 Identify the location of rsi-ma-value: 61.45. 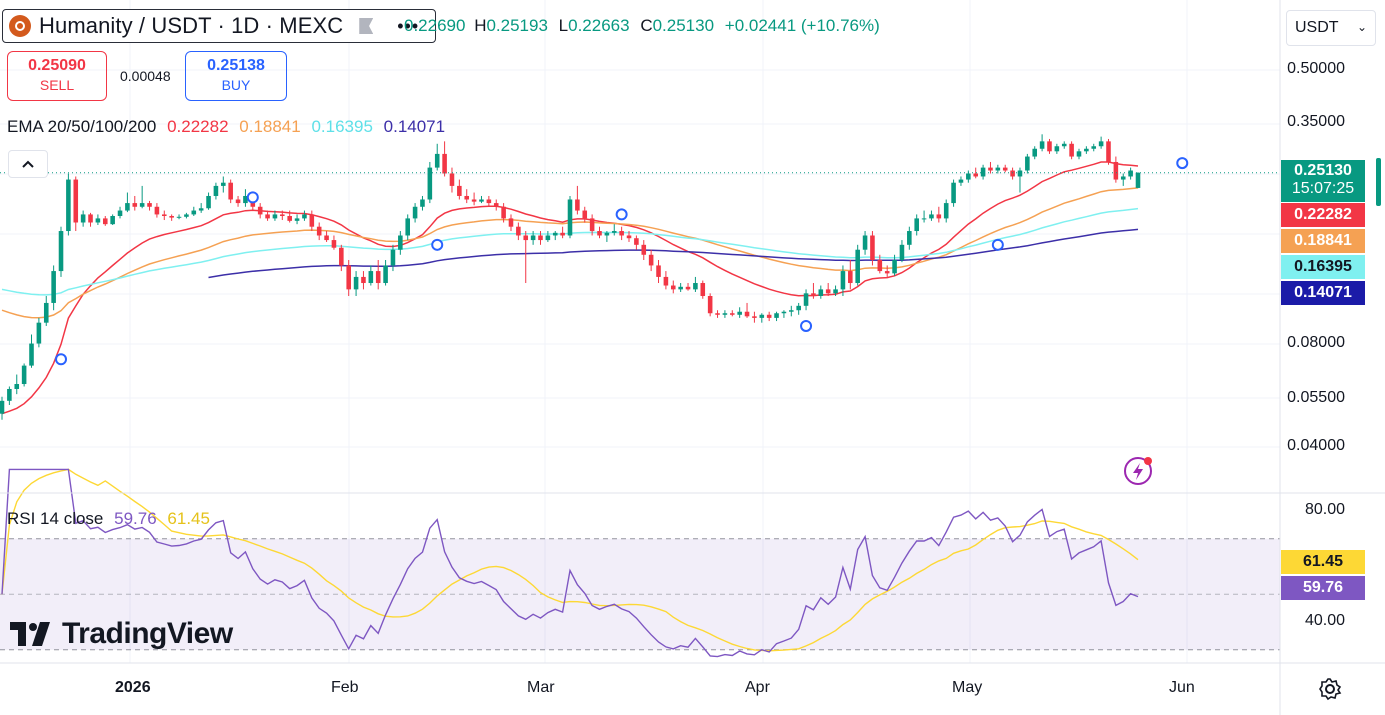
(188, 518).